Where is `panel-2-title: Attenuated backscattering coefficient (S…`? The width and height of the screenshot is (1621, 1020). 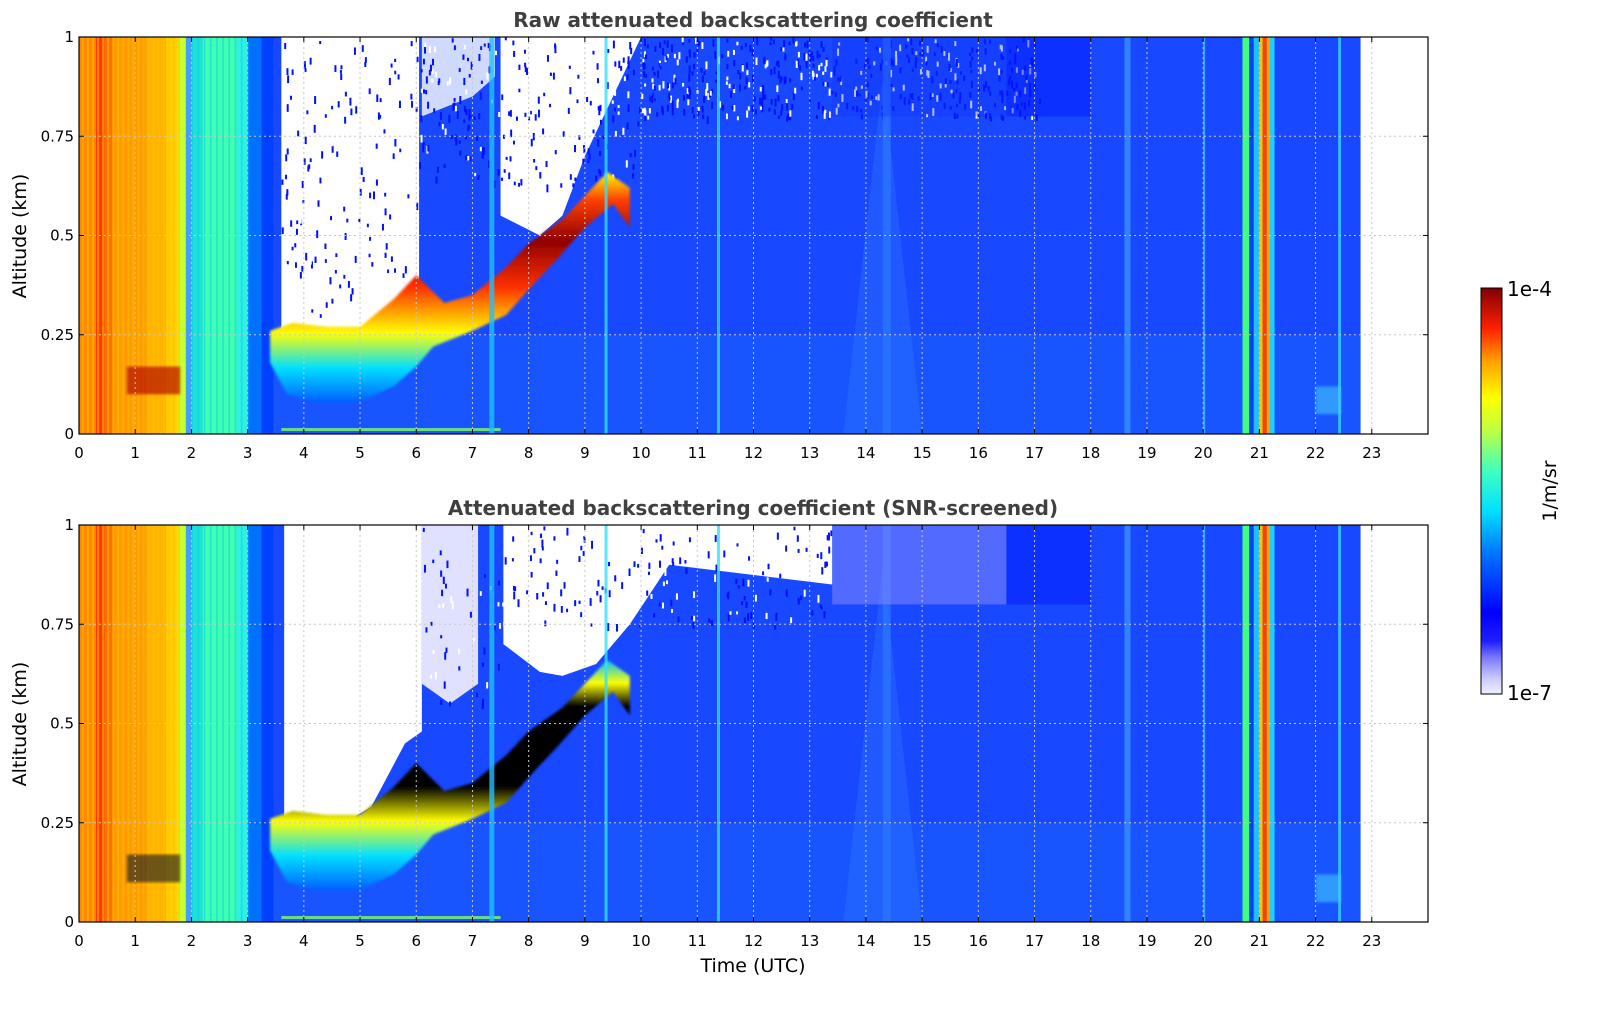
panel-2-title: Attenuated backscattering coefficient (S… is located at coordinates (753, 508).